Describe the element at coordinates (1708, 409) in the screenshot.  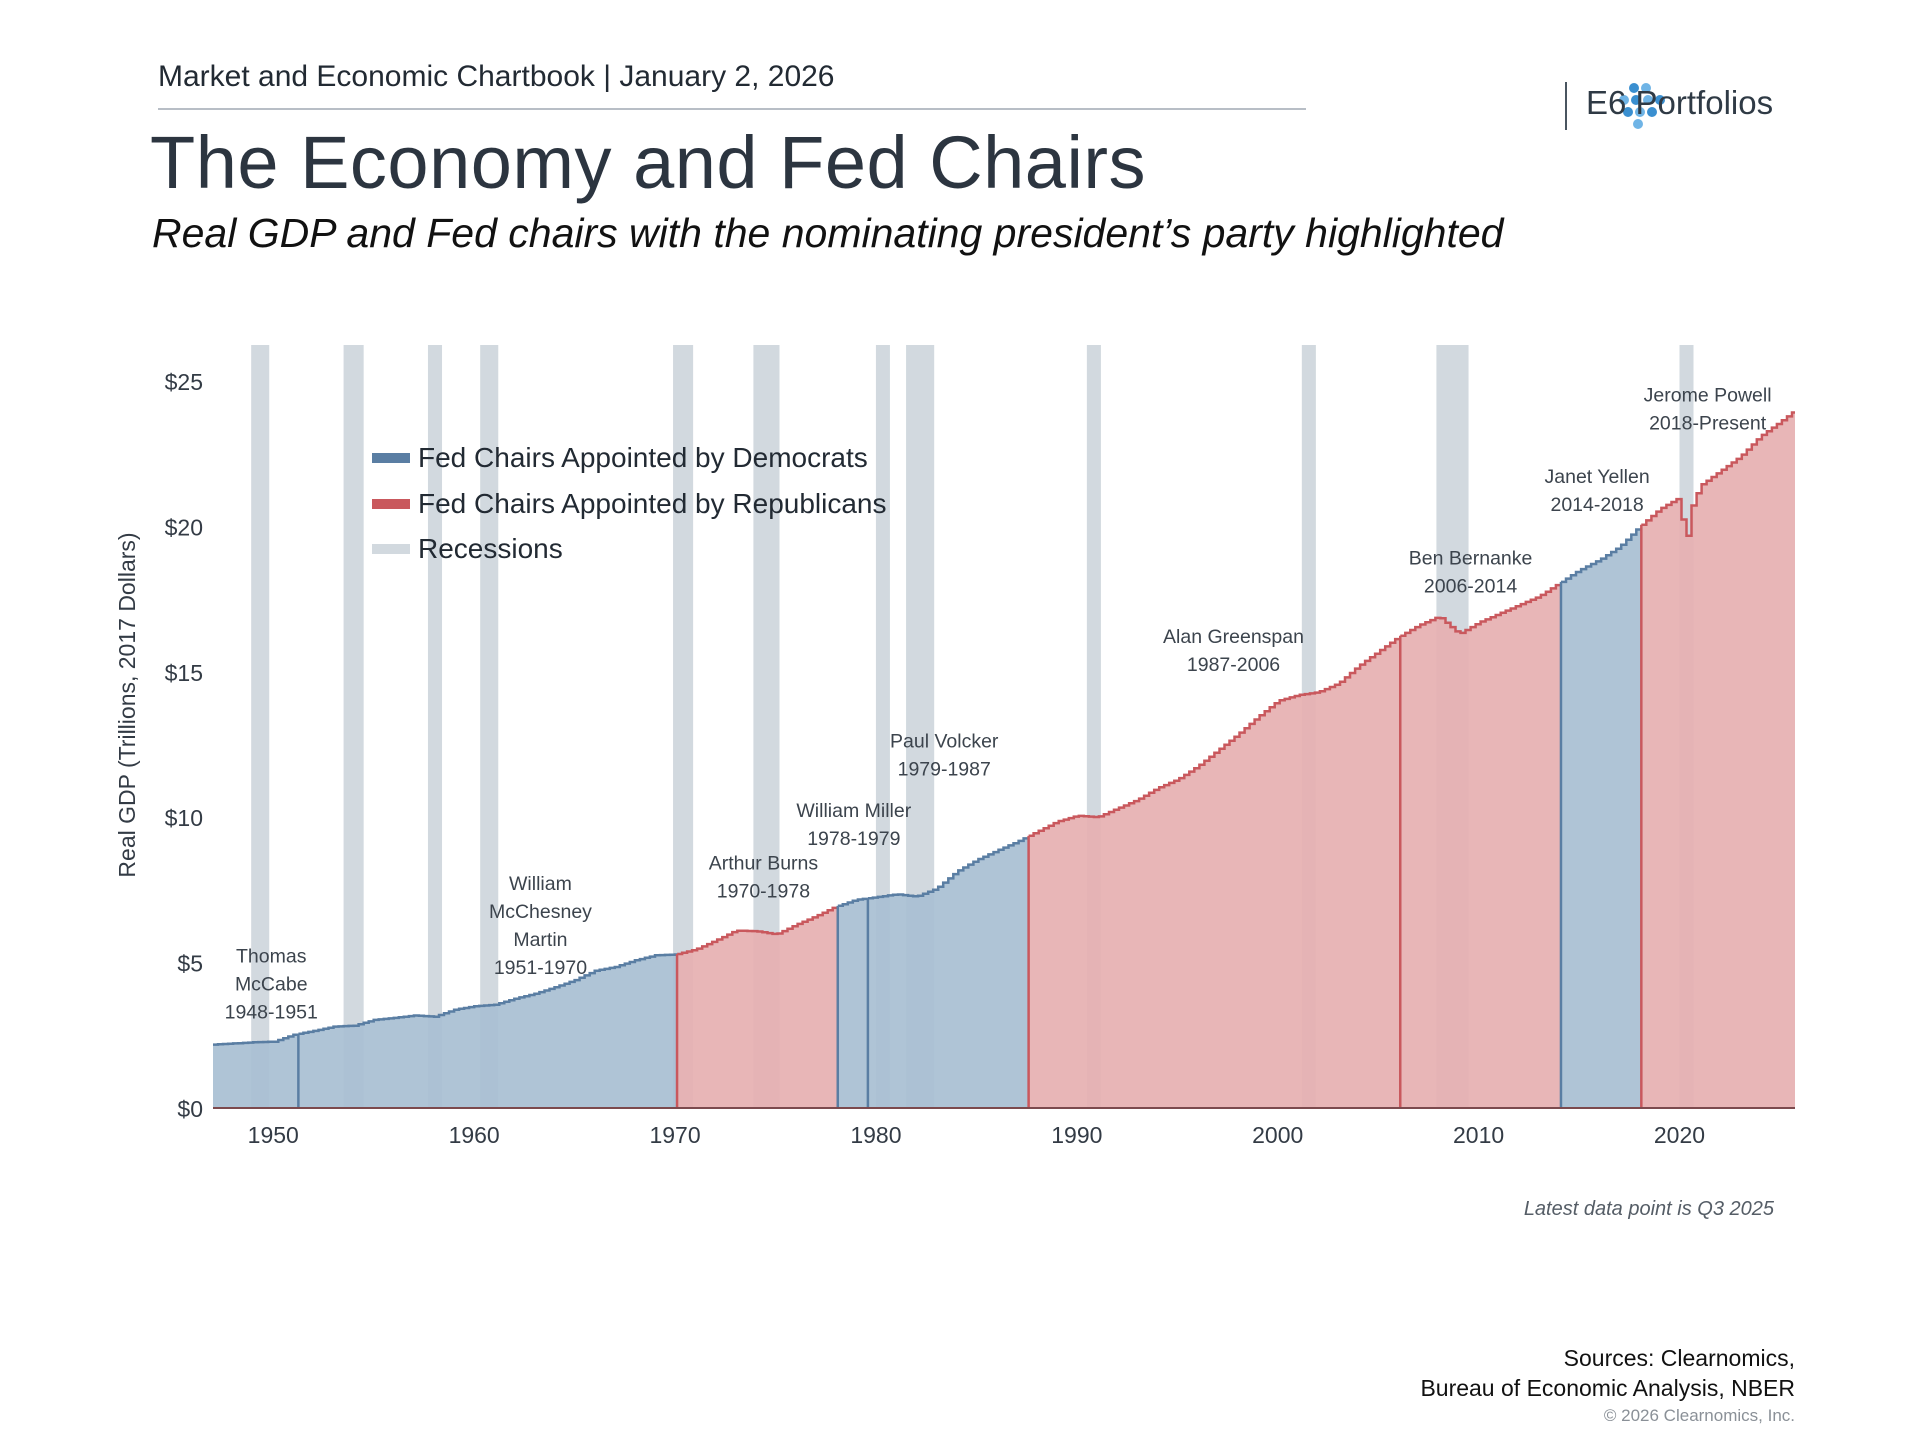
I see `chair-label: Jerome Powell 2018-Present` at that location.